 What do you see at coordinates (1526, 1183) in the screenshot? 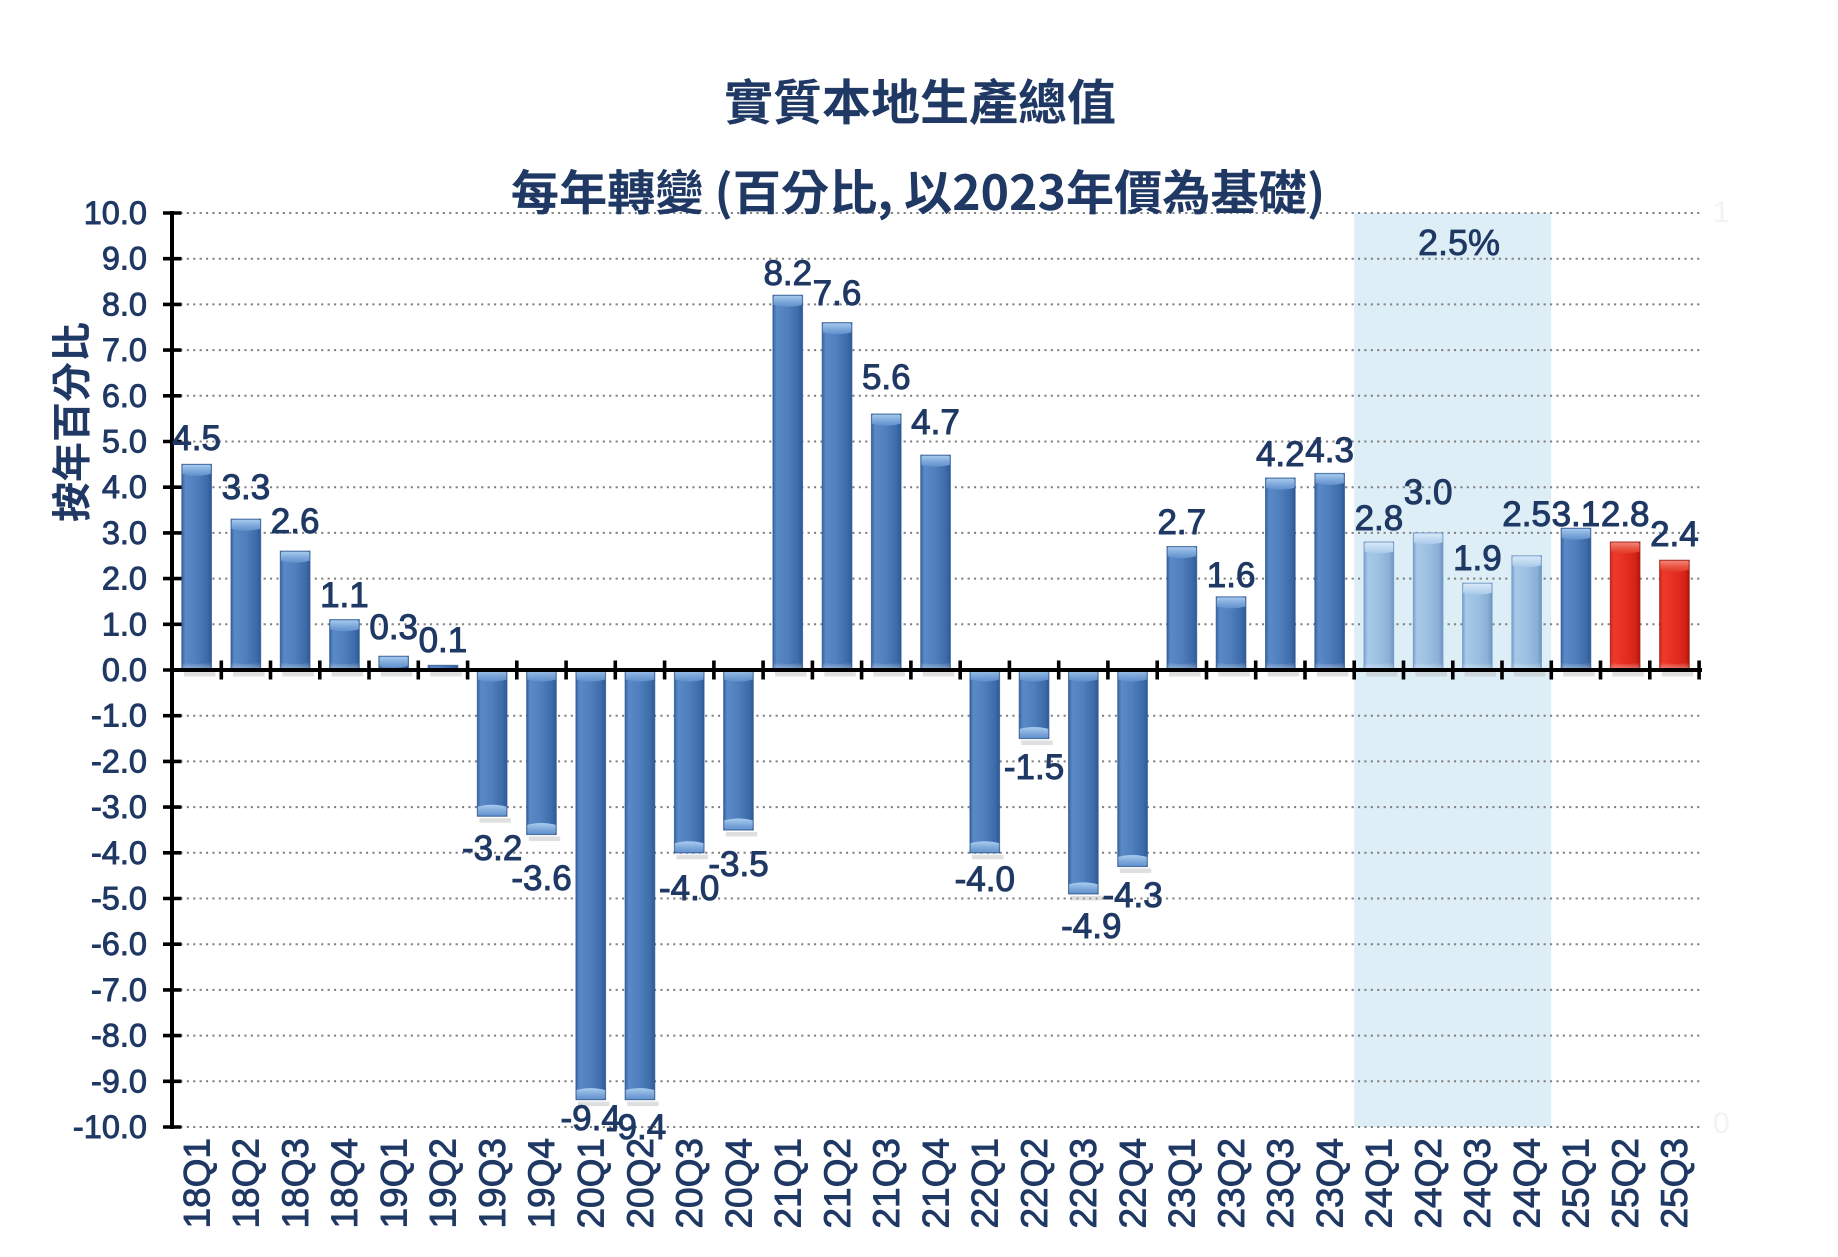
I see `svg-text: 24Q4` at bounding box center [1526, 1183].